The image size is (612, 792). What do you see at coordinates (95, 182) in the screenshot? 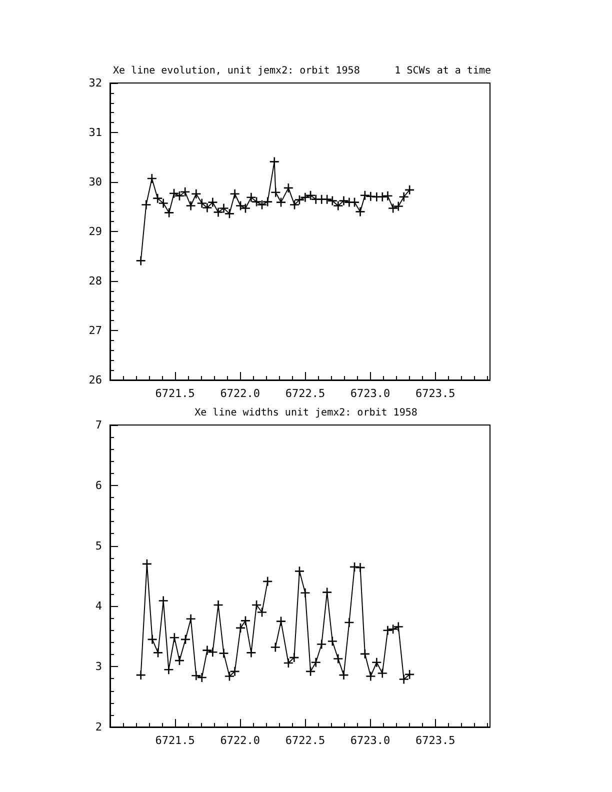
I see `y-tick-label: 30` at bounding box center [95, 182].